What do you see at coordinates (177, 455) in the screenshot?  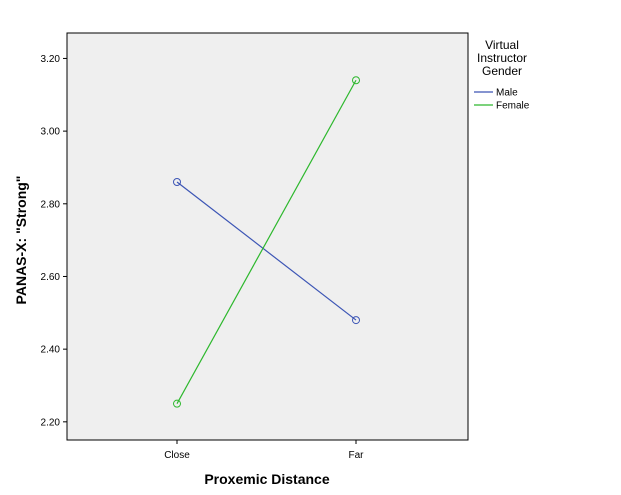 I see `x-tick-label: Close` at bounding box center [177, 455].